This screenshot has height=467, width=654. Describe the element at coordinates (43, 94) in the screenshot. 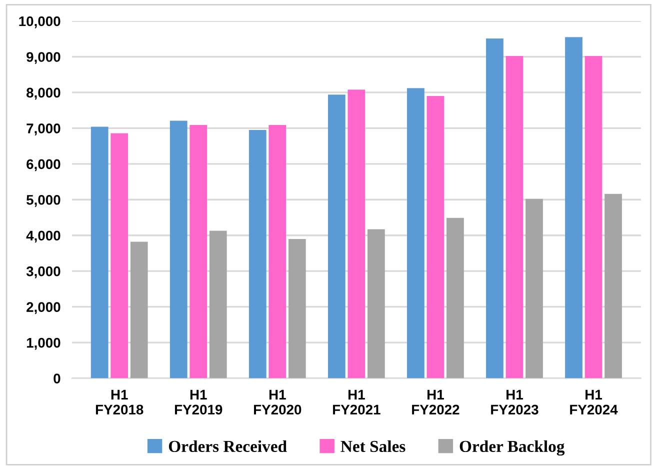

I see `y-tick-label: 8,000` at that location.